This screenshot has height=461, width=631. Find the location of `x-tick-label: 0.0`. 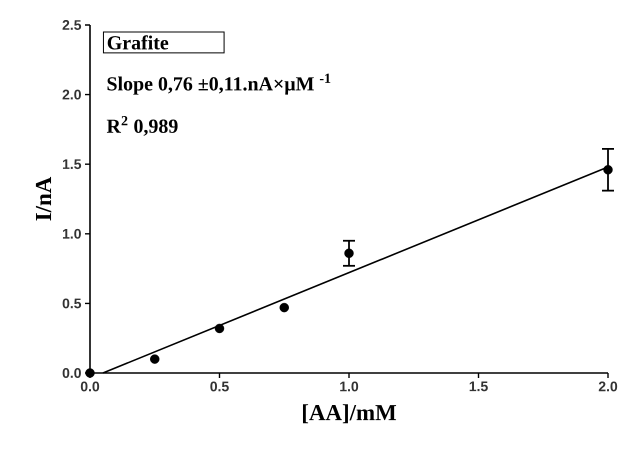

x-tick-label: 0.0 is located at coordinates (90, 387).